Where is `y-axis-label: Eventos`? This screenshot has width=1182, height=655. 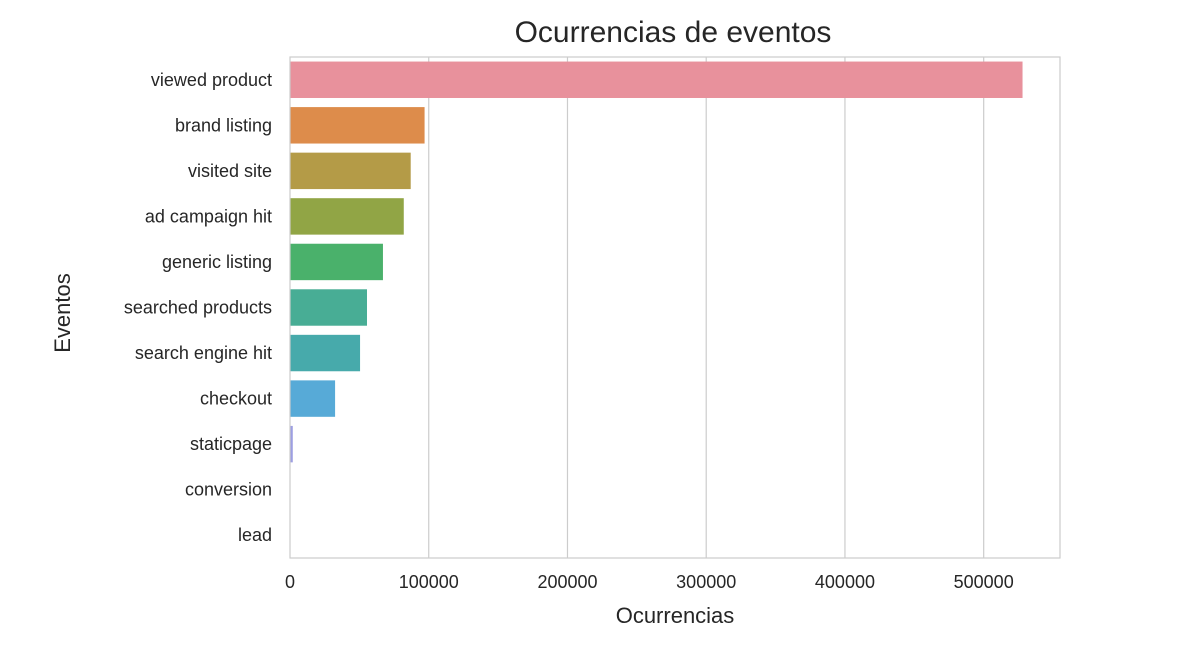
y-axis-label: Eventos is located at coordinates (62, 313).